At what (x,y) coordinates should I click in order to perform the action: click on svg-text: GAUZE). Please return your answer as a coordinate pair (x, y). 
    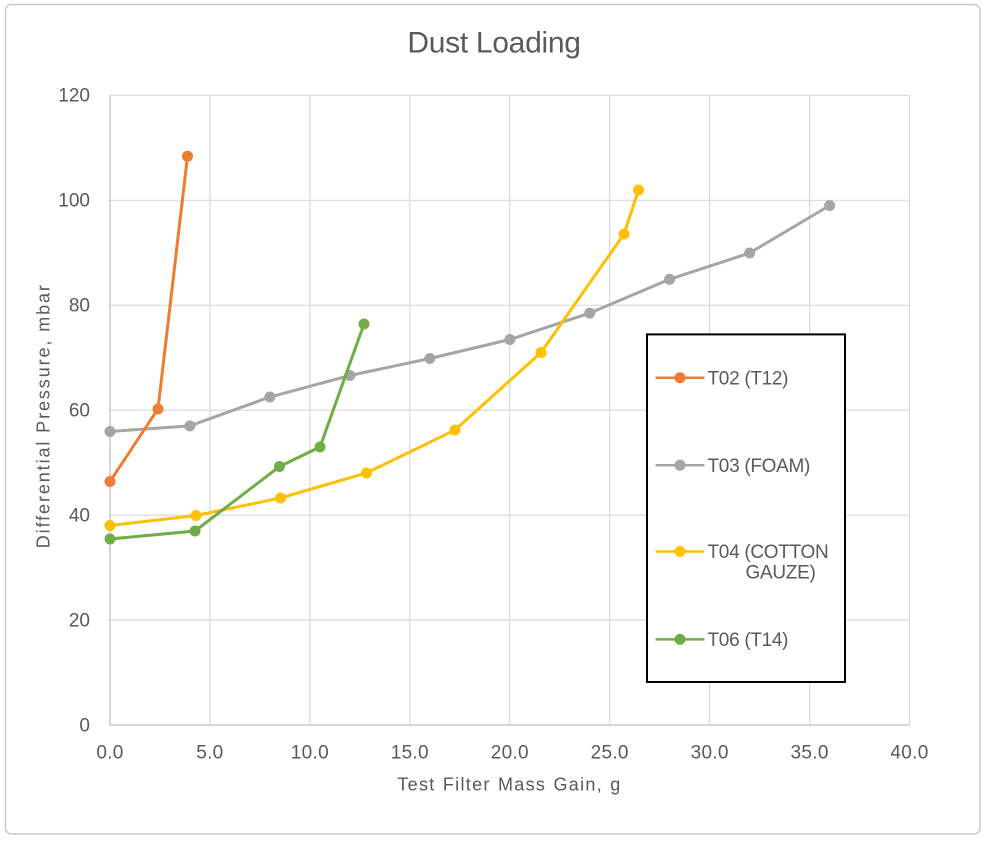
    Looking at the image, I should click on (781, 572).